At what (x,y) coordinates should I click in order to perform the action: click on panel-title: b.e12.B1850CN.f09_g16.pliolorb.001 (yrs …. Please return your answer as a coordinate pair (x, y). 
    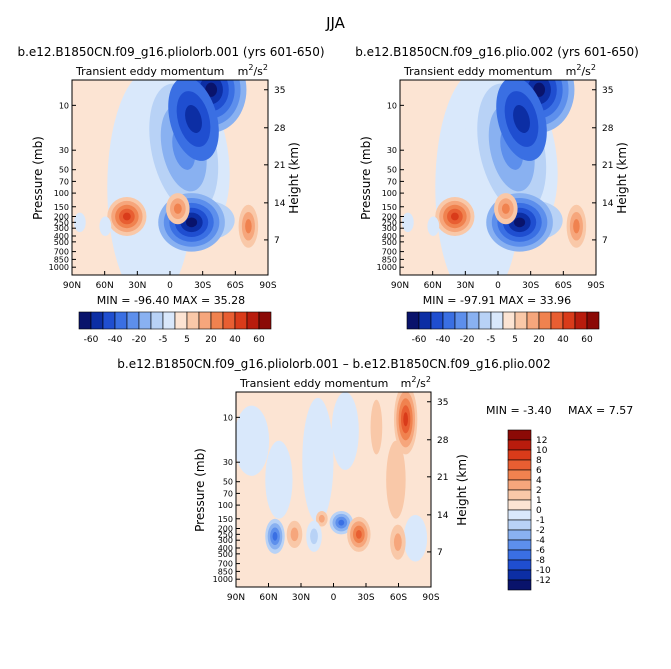
    Looking at the image, I should click on (170, 52).